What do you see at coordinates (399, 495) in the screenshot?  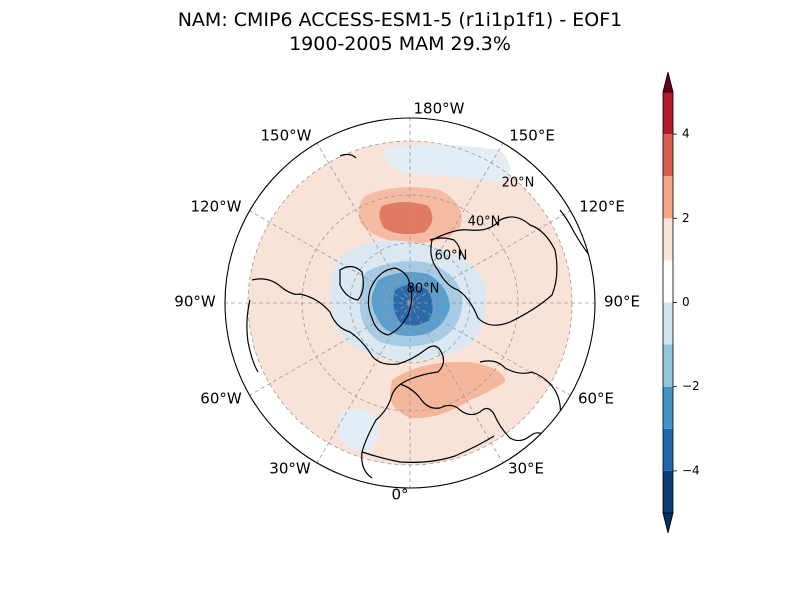 I see `lon-label-0: 0°` at bounding box center [399, 495].